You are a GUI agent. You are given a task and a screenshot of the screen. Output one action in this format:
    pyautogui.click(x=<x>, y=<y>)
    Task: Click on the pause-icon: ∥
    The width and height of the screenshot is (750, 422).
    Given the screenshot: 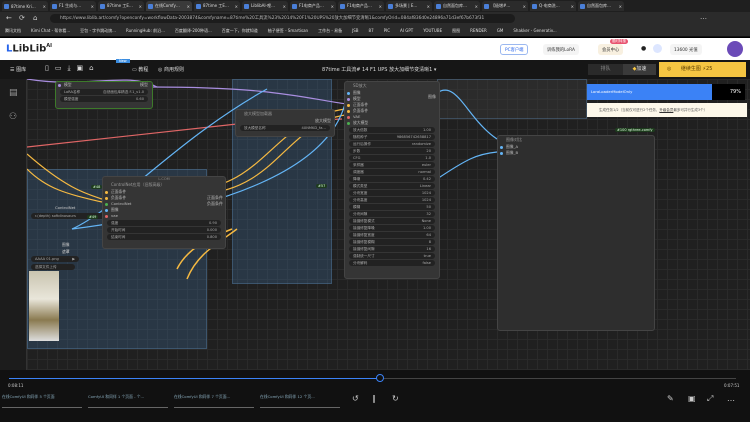 What is the action you would take?
    pyautogui.click(x=374, y=398)
    